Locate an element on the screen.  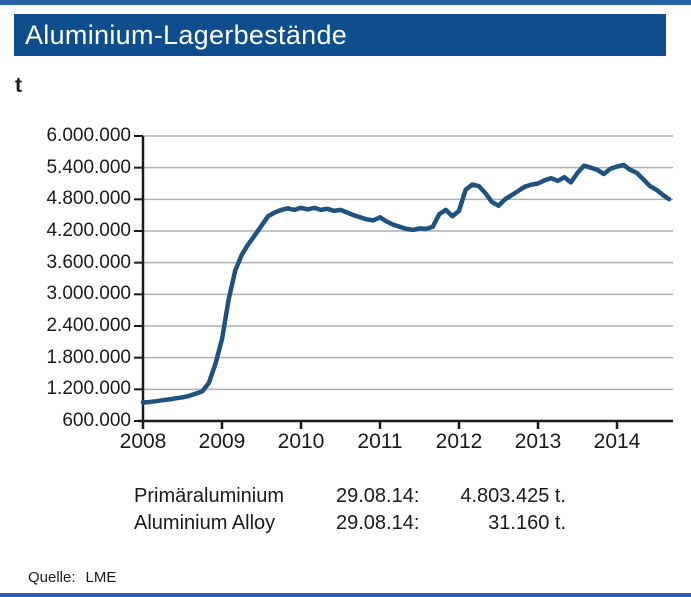
title-bar: Aluminium-Lagerbestände is located at coordinates (340, 35).